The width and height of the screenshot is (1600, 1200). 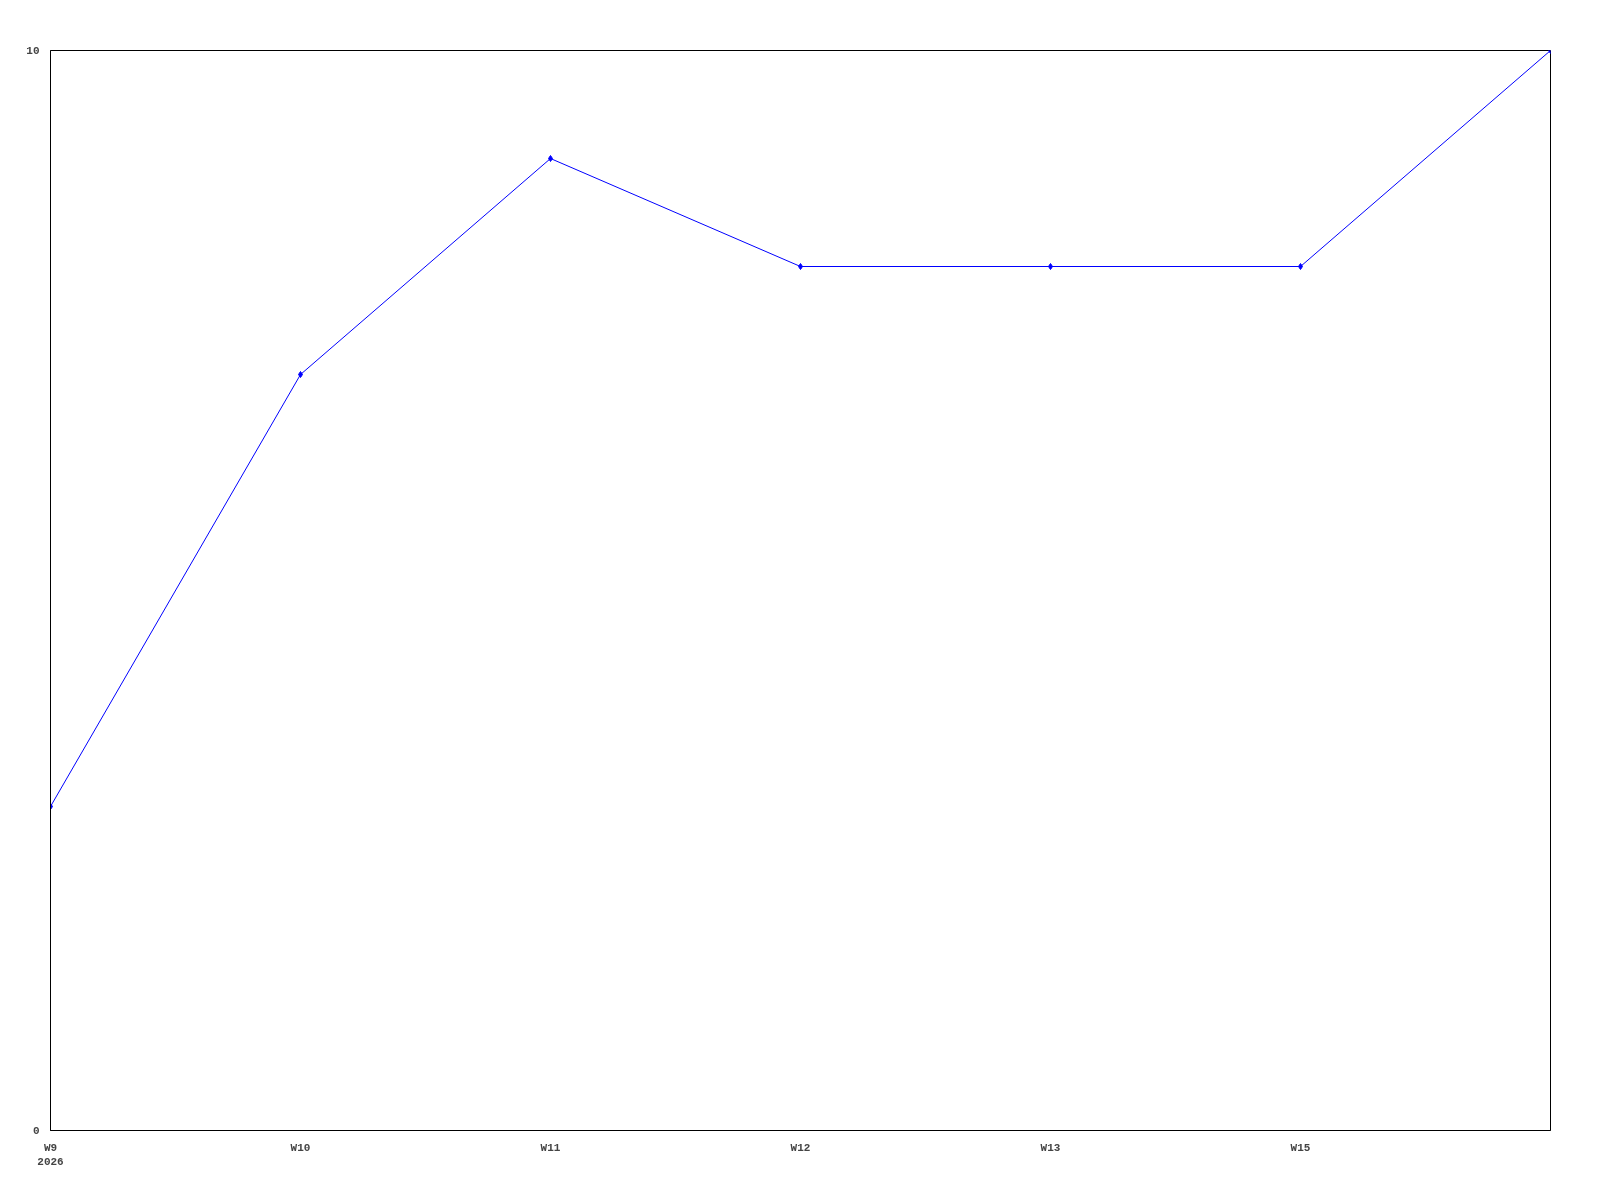 I want to click on x-tick-label: W9 2026, so click(x=50, y=1154).